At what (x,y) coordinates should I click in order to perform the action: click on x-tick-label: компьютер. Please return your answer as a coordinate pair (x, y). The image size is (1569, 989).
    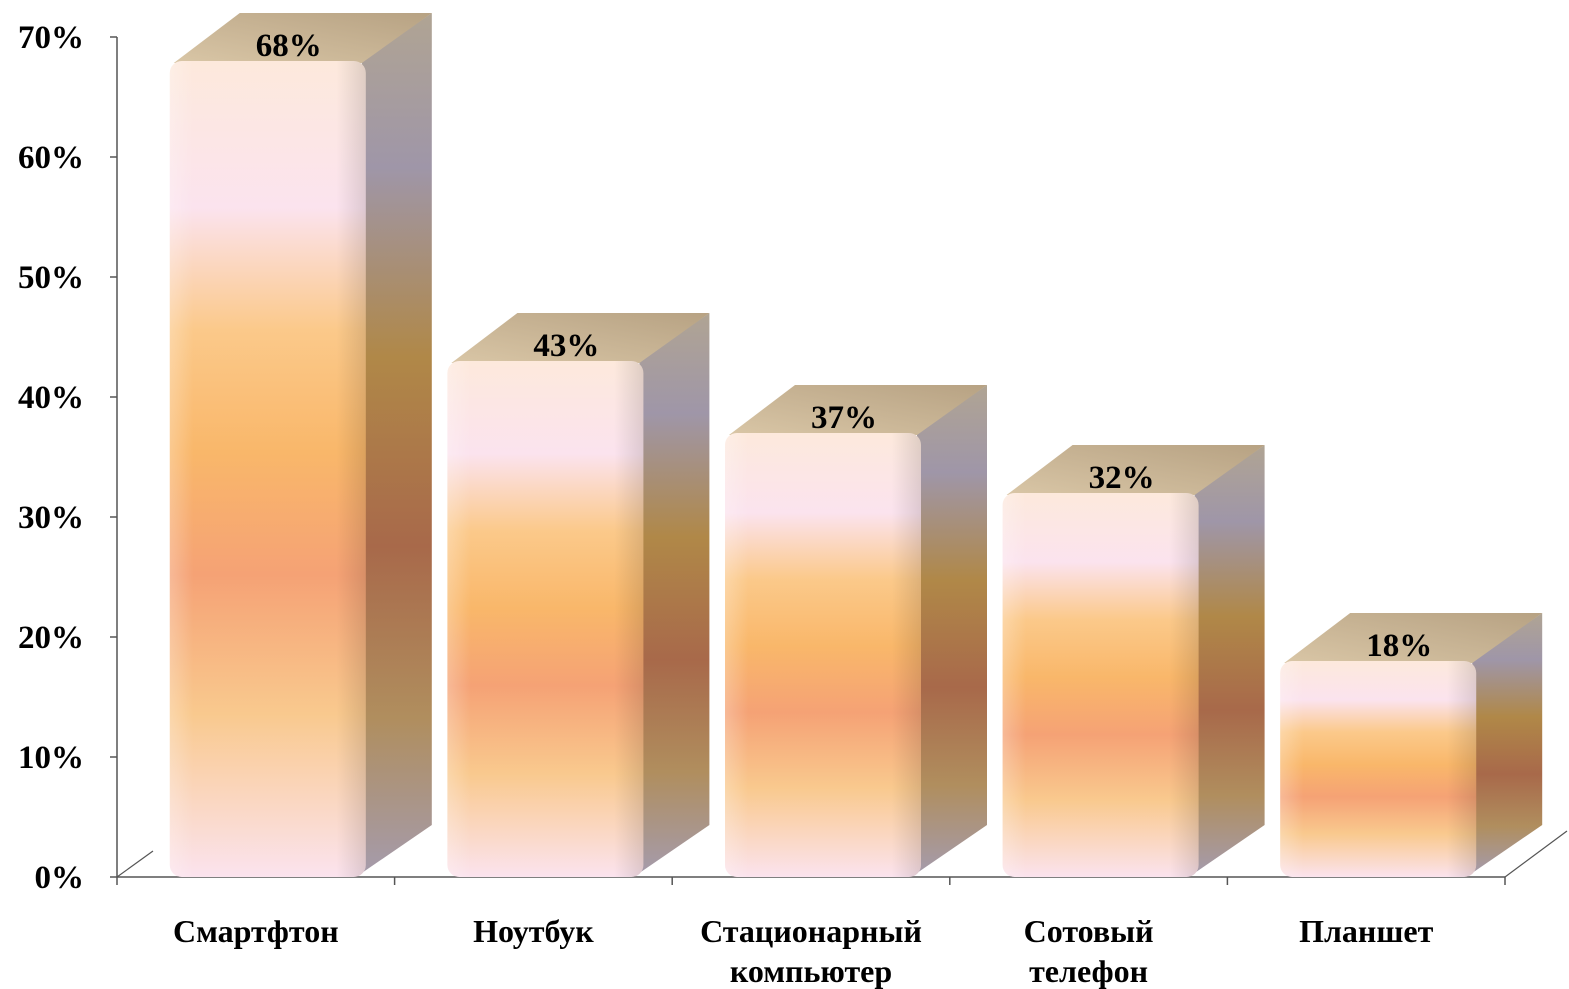
    Looking at the image, I should click on (811, 971).